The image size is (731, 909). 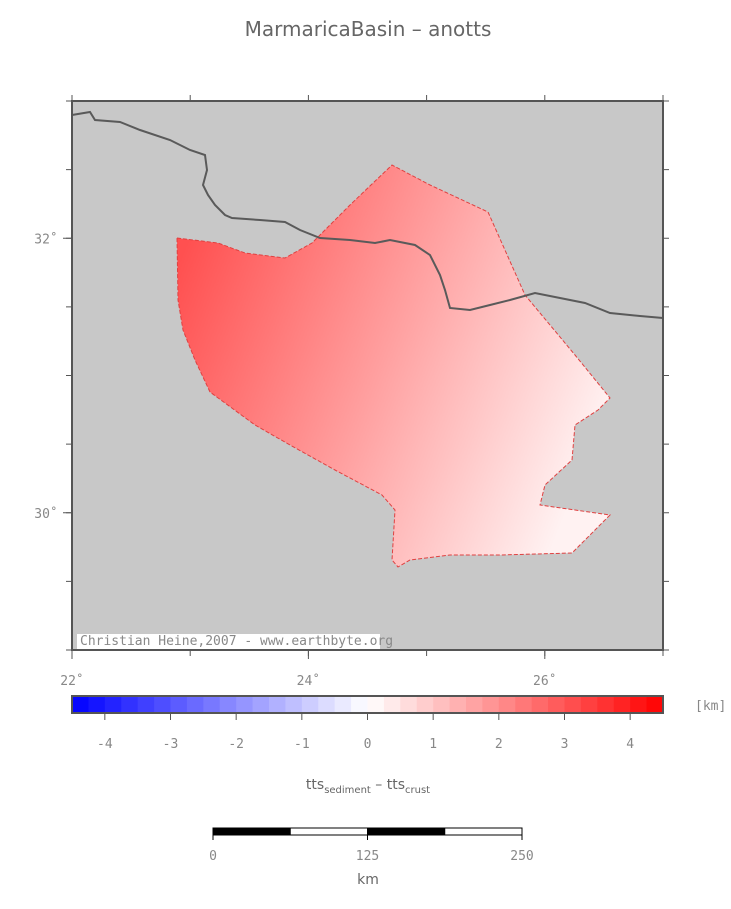 I want to click on colorbar-unit: [km], so click(x=710, y=706).